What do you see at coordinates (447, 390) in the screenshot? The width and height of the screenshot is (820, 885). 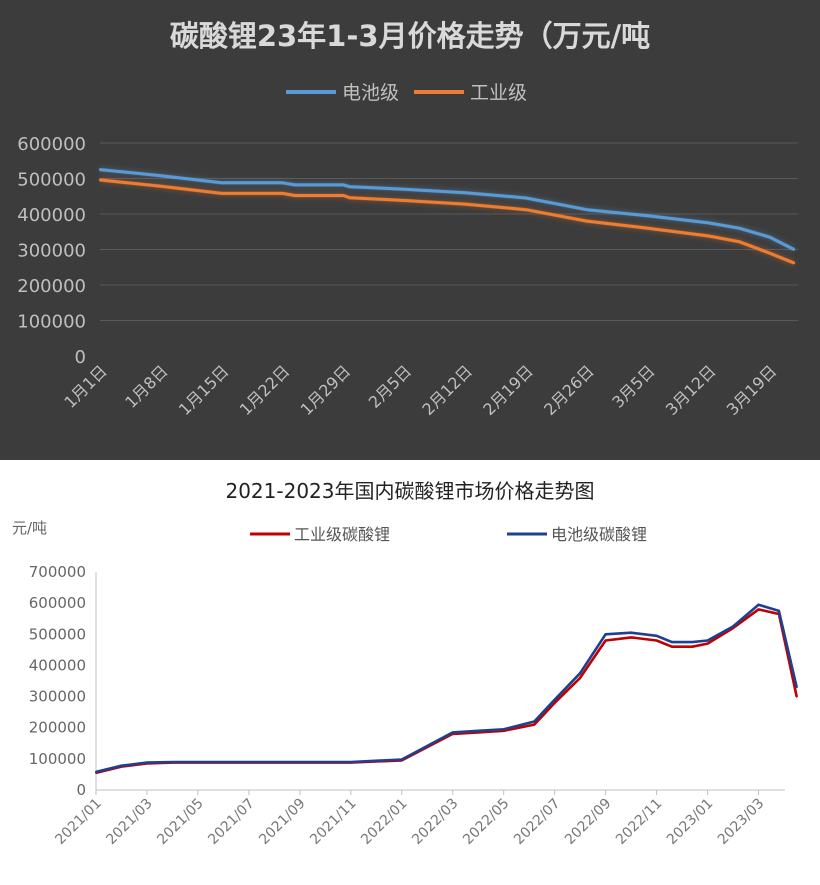 I see `chart-1-x-tick-label: 2月12日` at bounding box center [447, 390].